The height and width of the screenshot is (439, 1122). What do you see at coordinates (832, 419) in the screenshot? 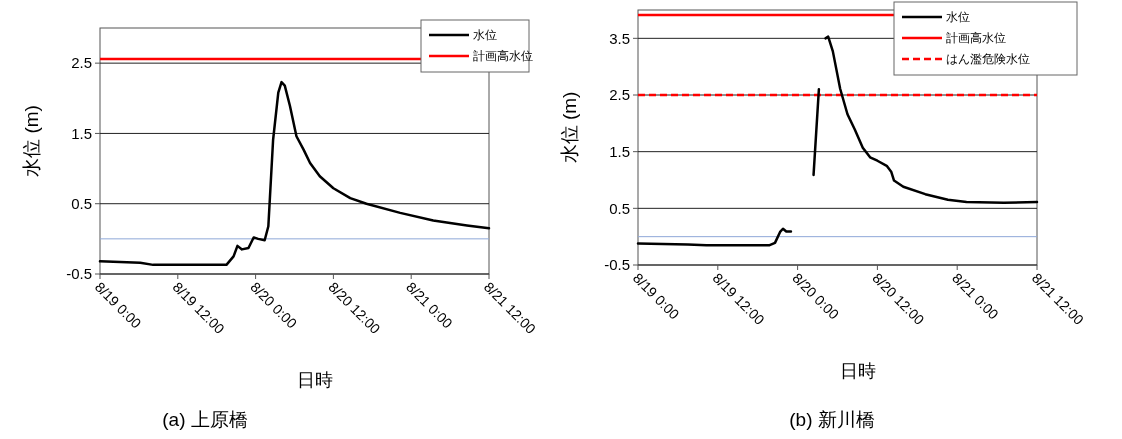
I see `text: (b) 新川橋` at bounding box center [832, 419].